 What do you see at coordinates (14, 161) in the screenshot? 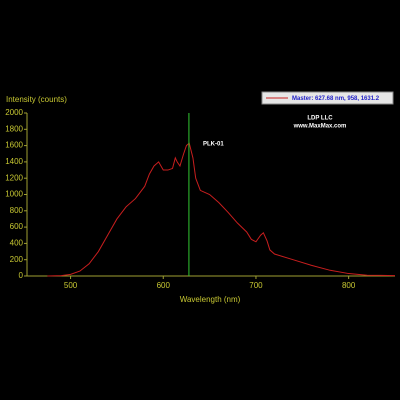
I see `y-tick-label: 1400` at bounding box center [14, 161].